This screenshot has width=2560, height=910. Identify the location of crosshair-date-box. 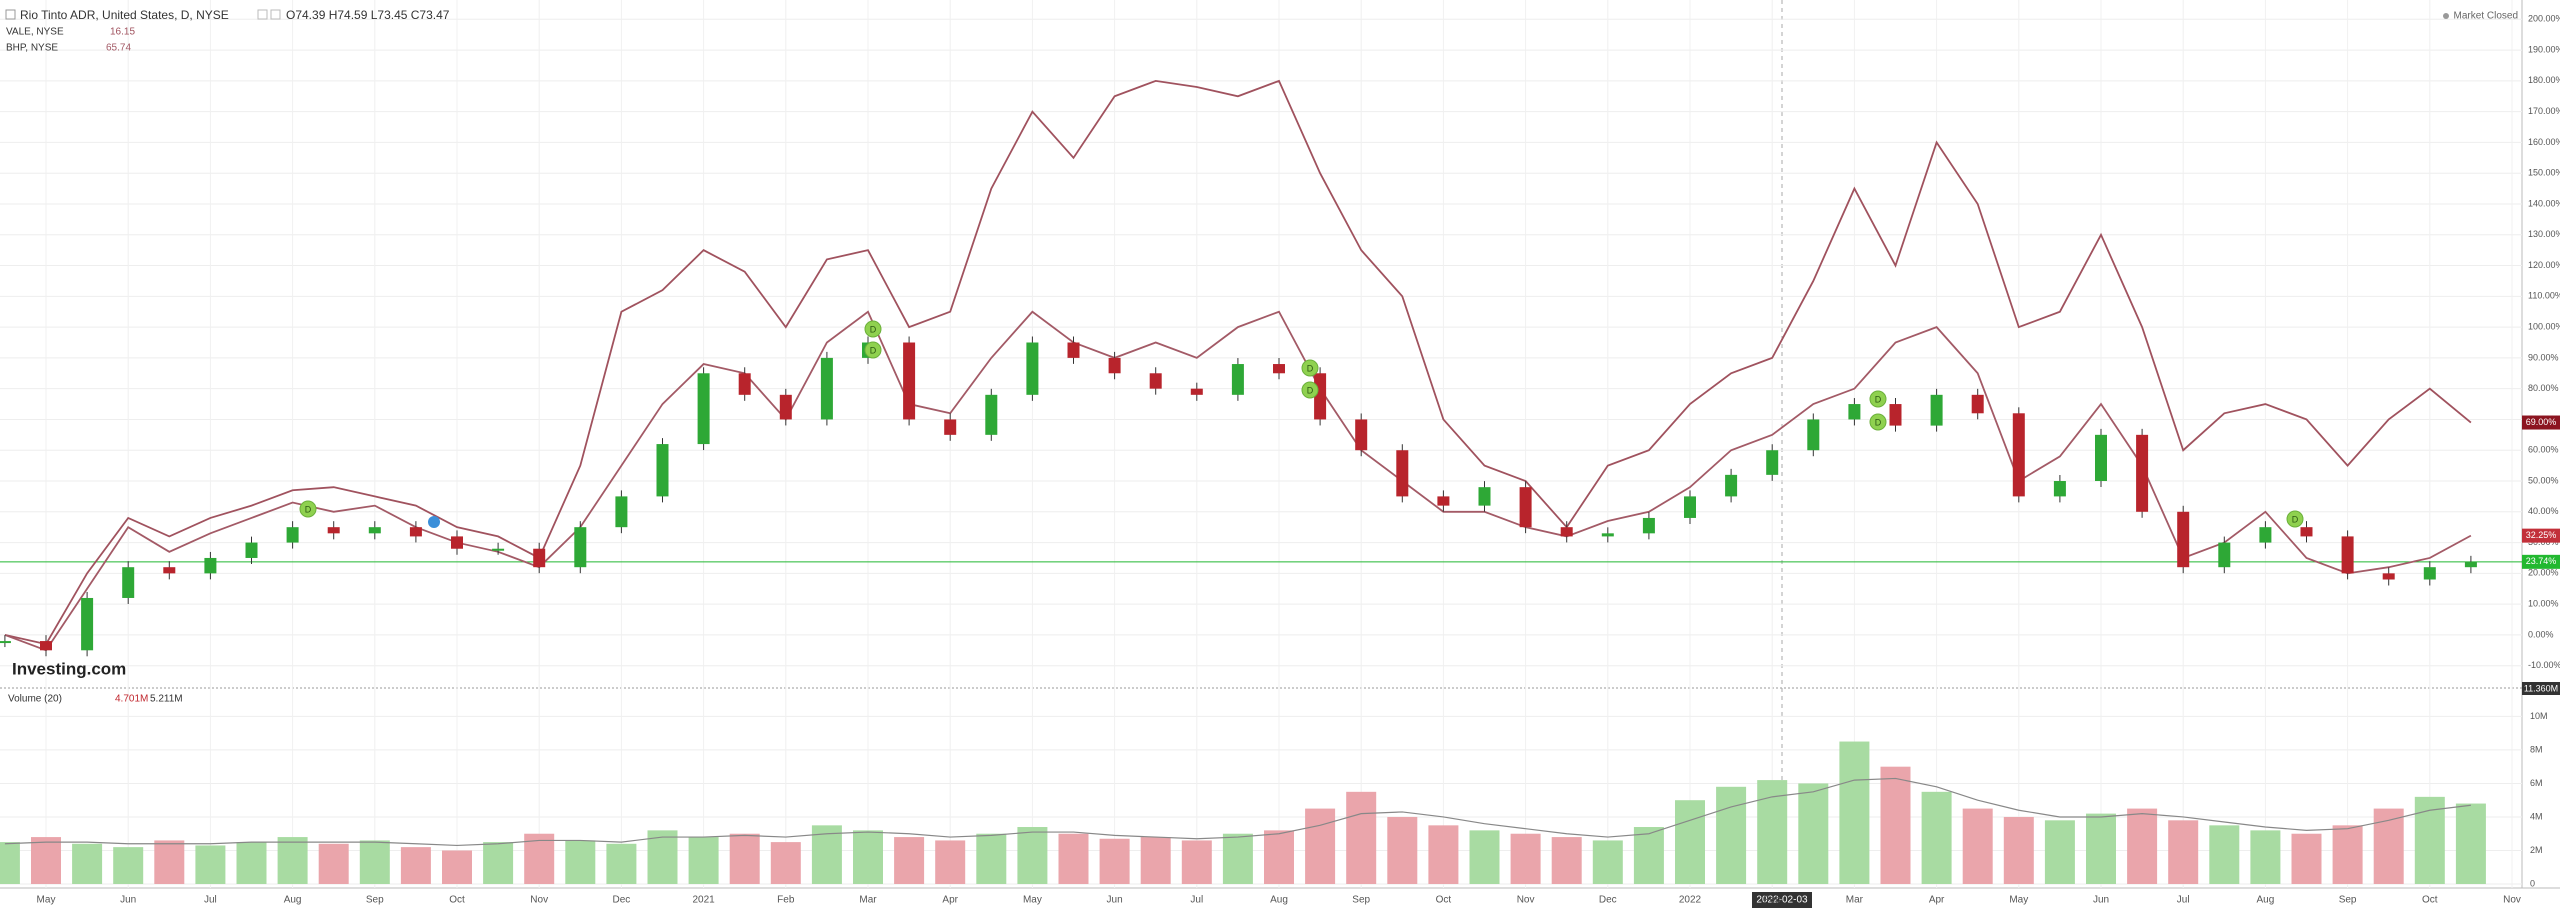
(1782, 900).